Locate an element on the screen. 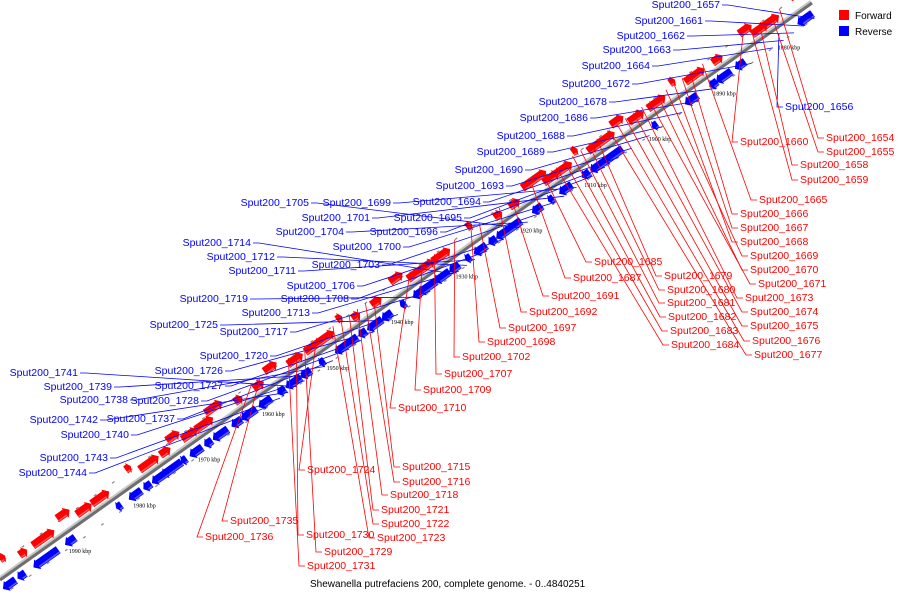  forward-gene-label: Sput200_1697 is located at coordinates (542, 328).